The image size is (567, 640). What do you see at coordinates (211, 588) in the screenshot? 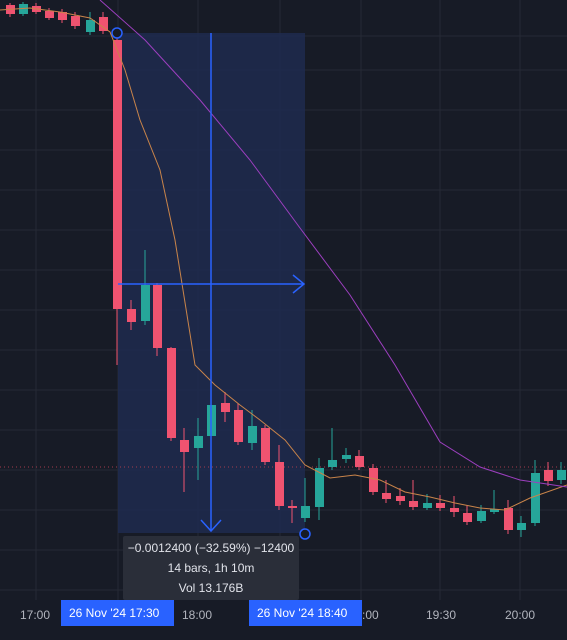
I see `measure-volume-text: Vol 13.176B` at bounding box center [211, 588].